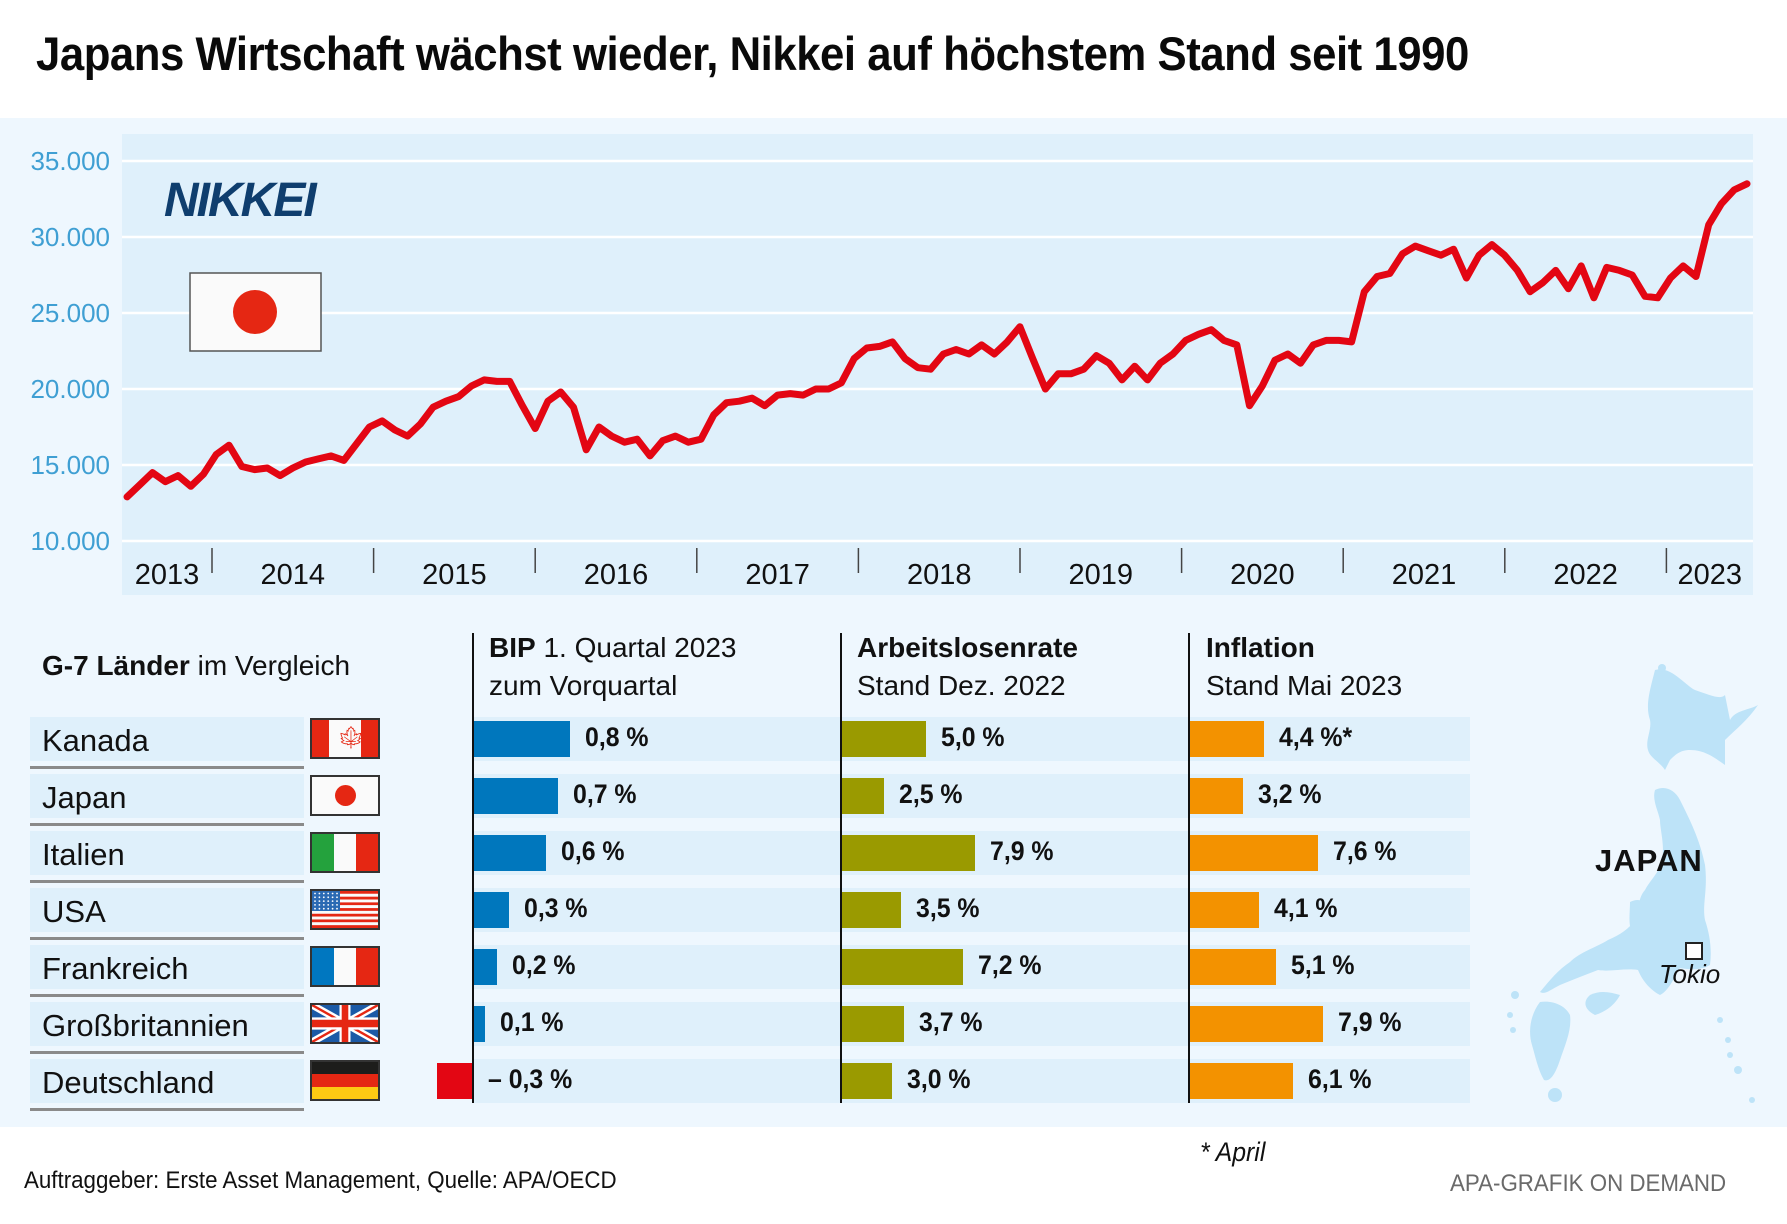 This screenshot has height=1224, width=1787. I want to click on g7-heading: G-7 Länder im Vergleich, so click(196, 666).